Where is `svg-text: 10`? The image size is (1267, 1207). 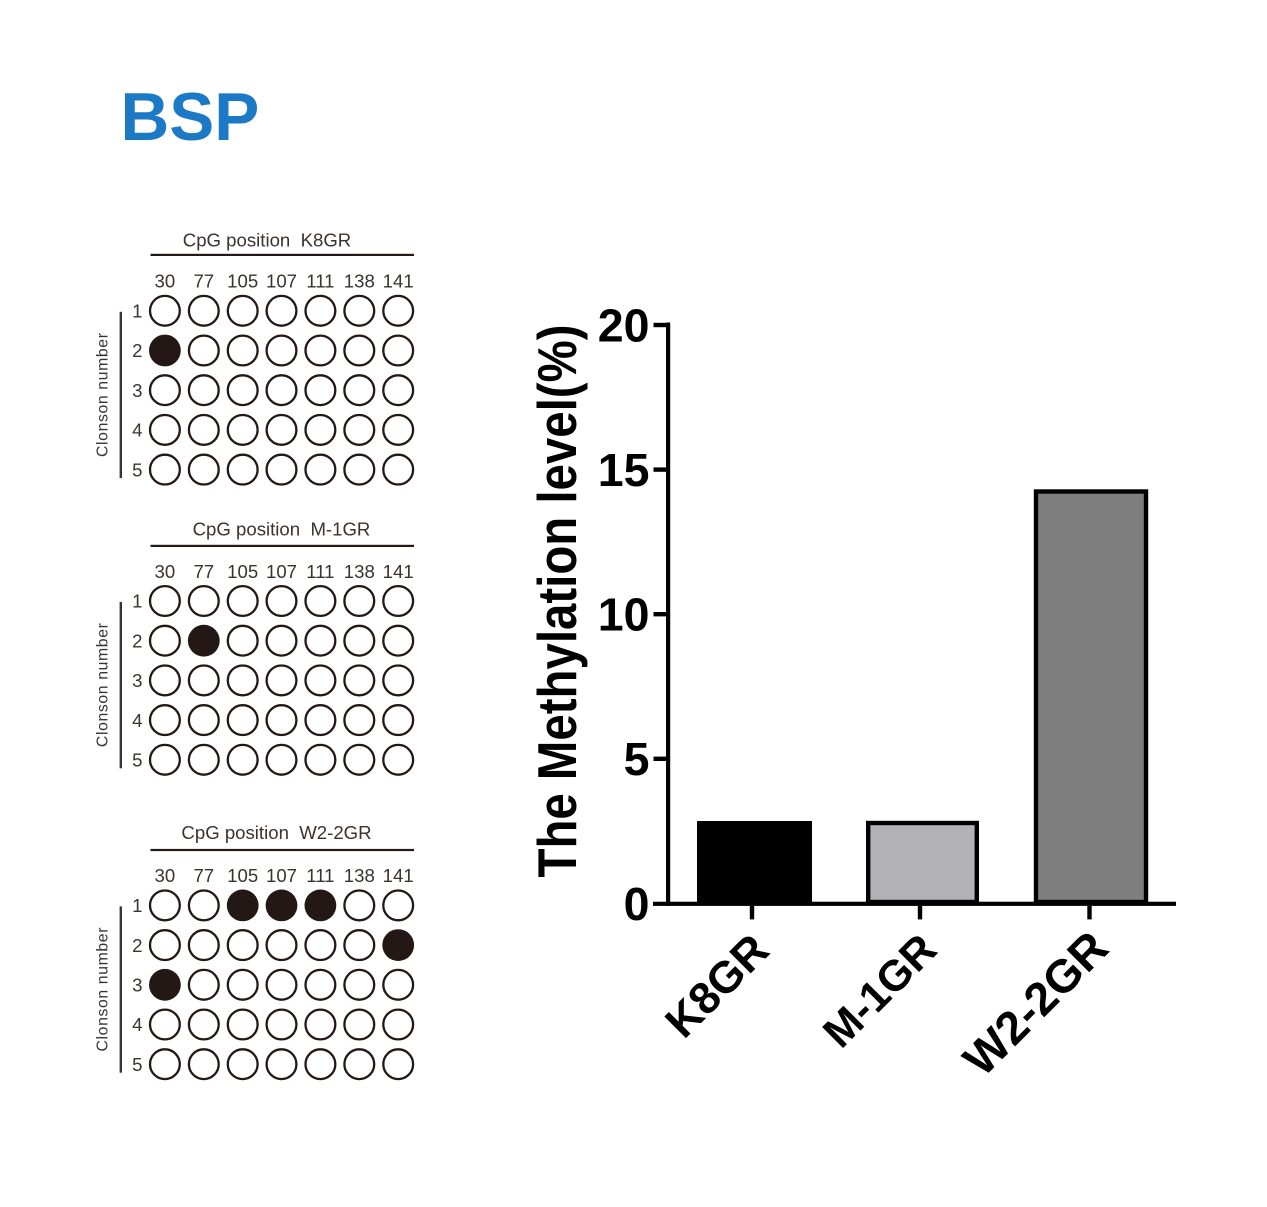
svg-text: 10 is located at coordinates (624, 615).